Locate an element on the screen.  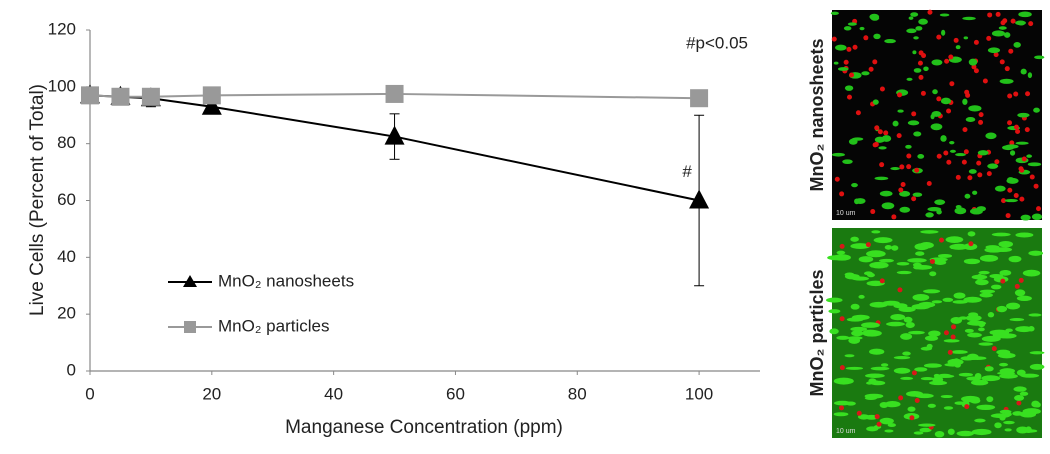
marker is located at coordinates (699, 98).